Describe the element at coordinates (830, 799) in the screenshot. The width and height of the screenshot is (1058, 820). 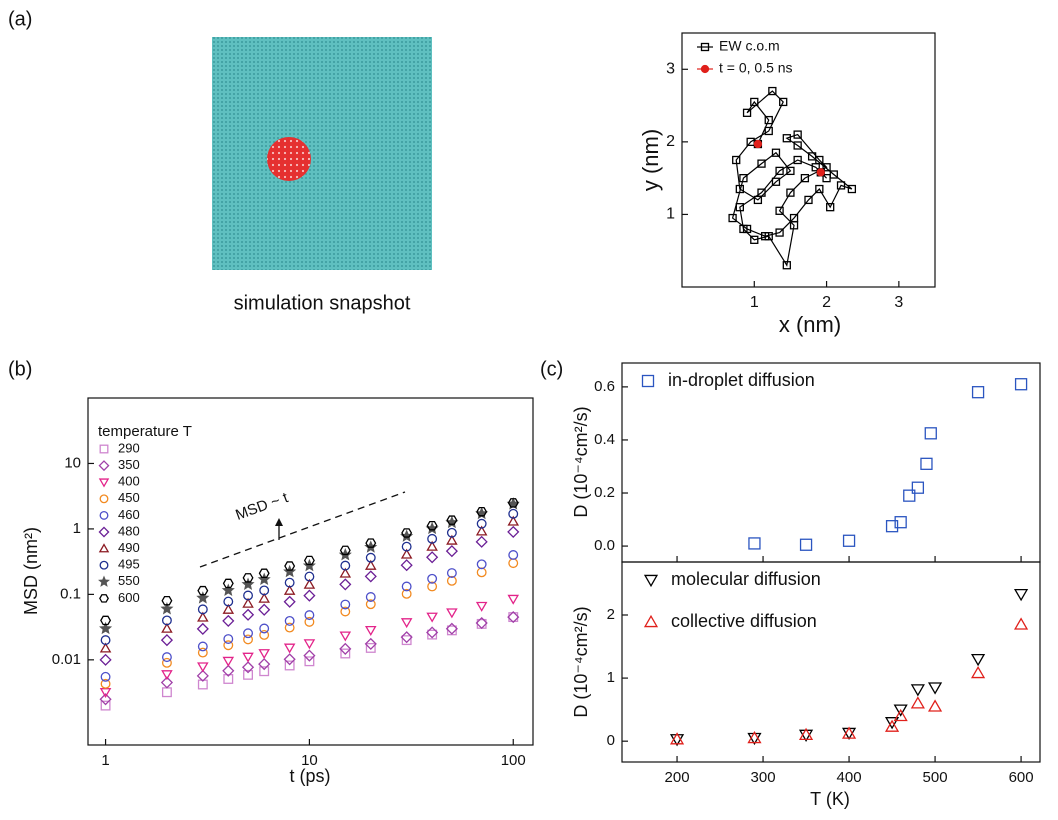
I see `x-axis-label: T (K)` at that location.